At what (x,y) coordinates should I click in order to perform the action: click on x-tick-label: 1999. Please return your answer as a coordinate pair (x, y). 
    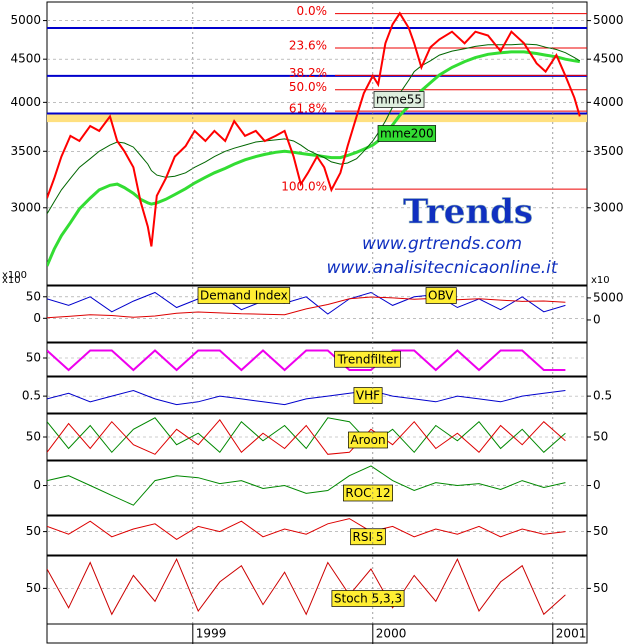
    Looking at the image, I should click on (211, 634).